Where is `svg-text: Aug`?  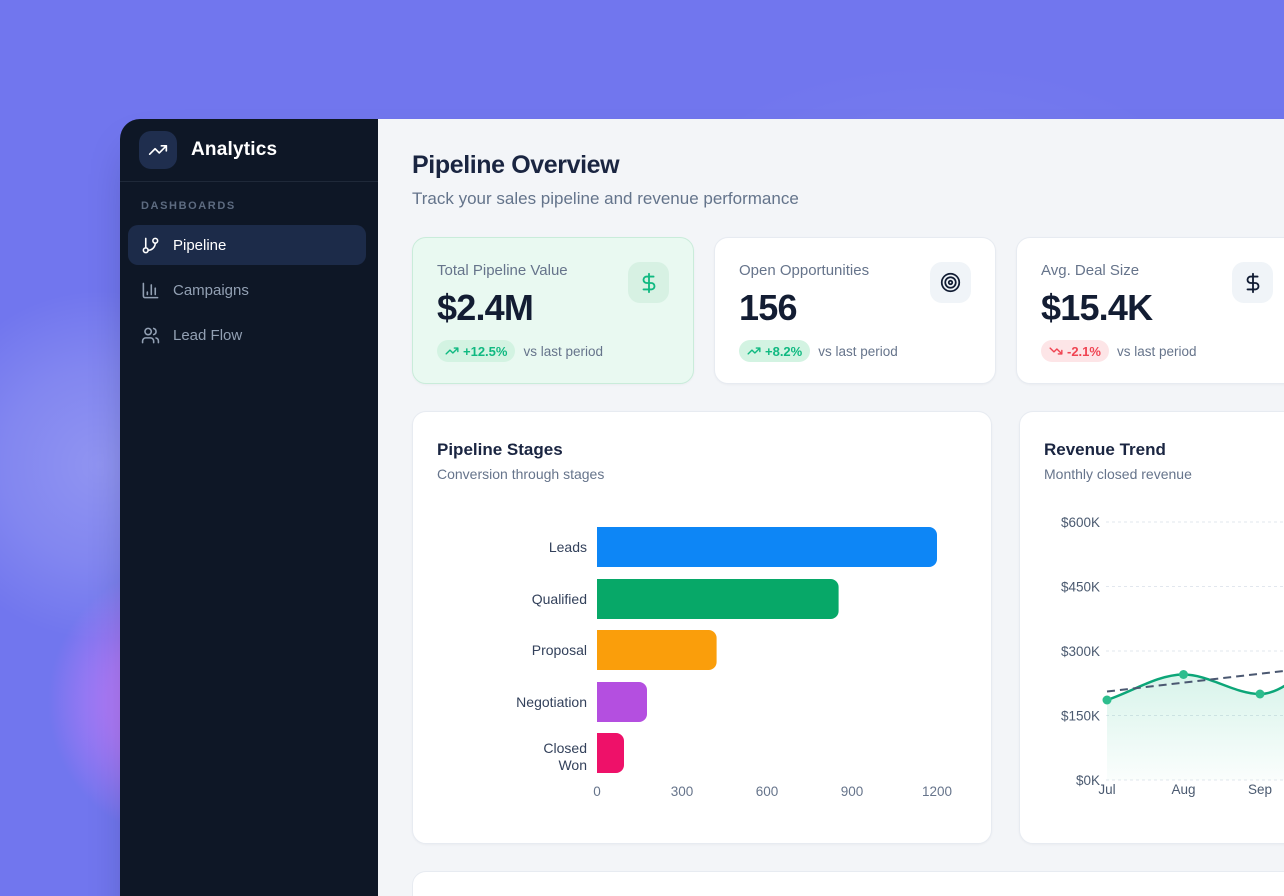
svg-text: Aug is located at coordinates (1183, 789).